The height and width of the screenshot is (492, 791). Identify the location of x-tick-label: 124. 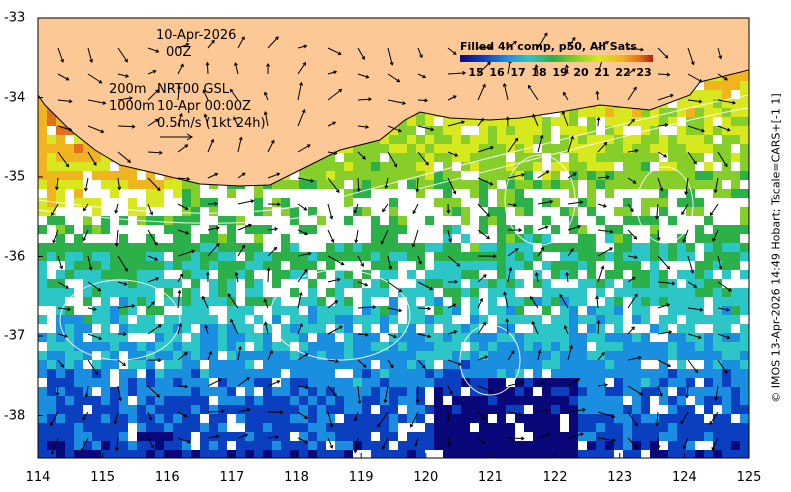
(684, 477).